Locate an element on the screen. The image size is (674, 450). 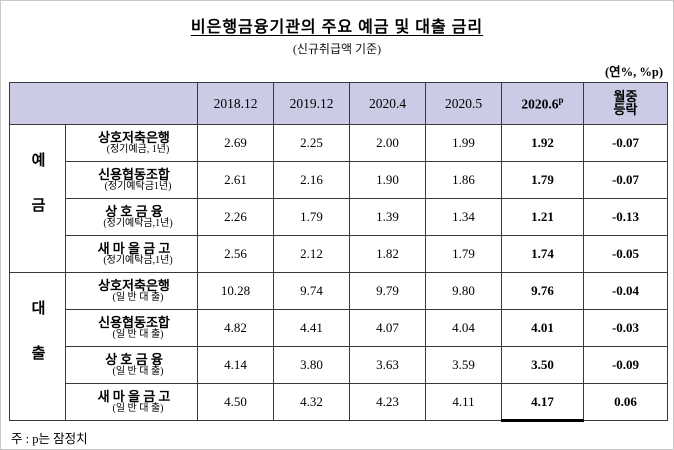
value-cell: 4.50 is located at coordinates (235, 402).